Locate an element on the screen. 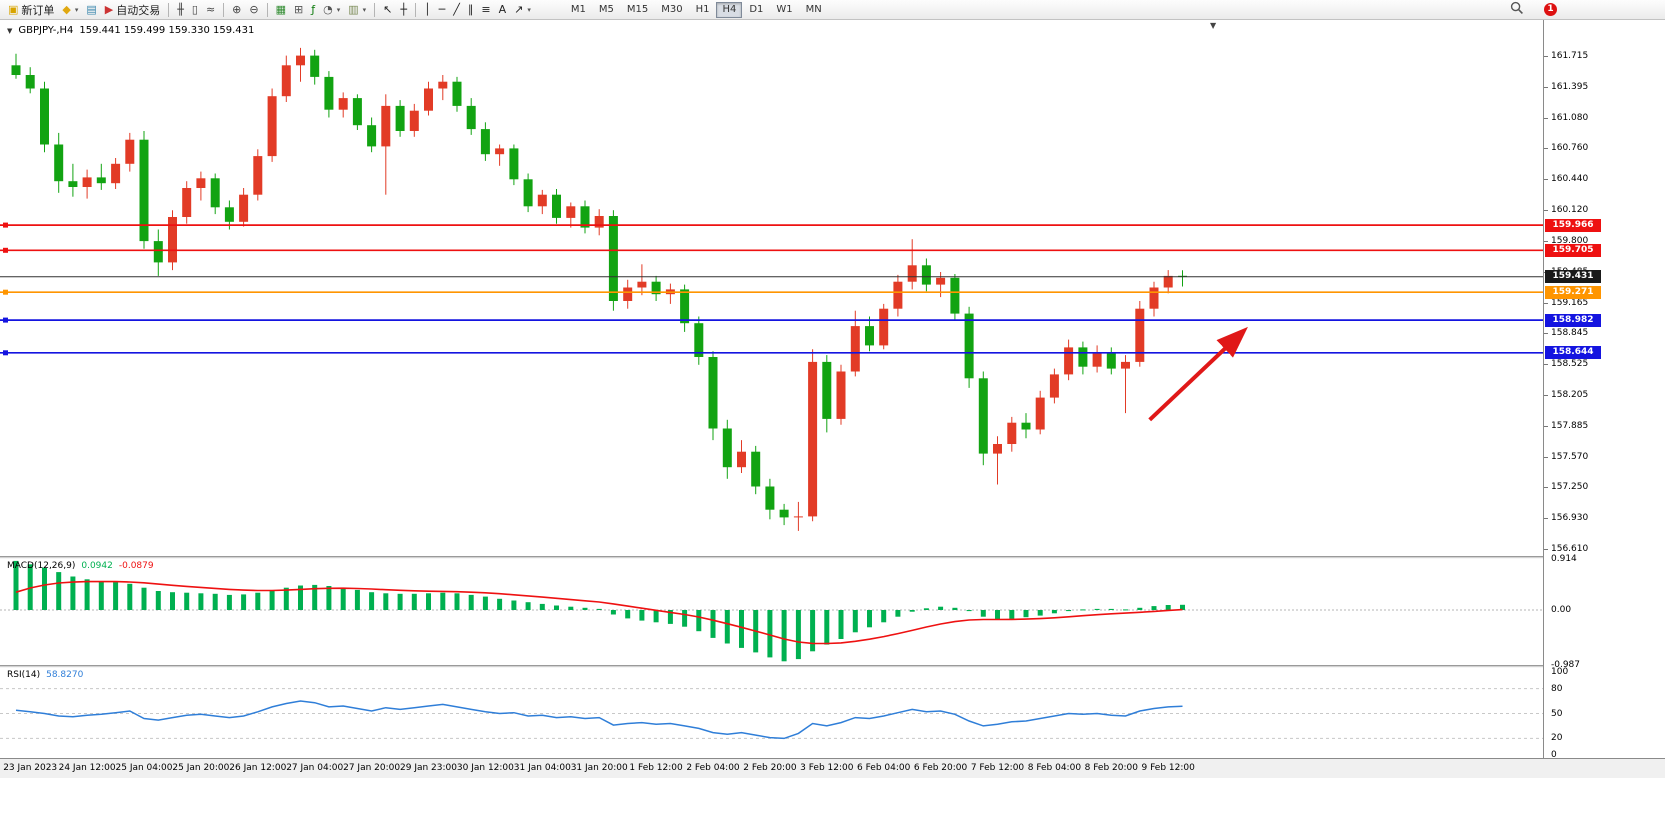 The height and width of the screenshot is (832, 1665). text-button: A is located at coordinates (503, 10).